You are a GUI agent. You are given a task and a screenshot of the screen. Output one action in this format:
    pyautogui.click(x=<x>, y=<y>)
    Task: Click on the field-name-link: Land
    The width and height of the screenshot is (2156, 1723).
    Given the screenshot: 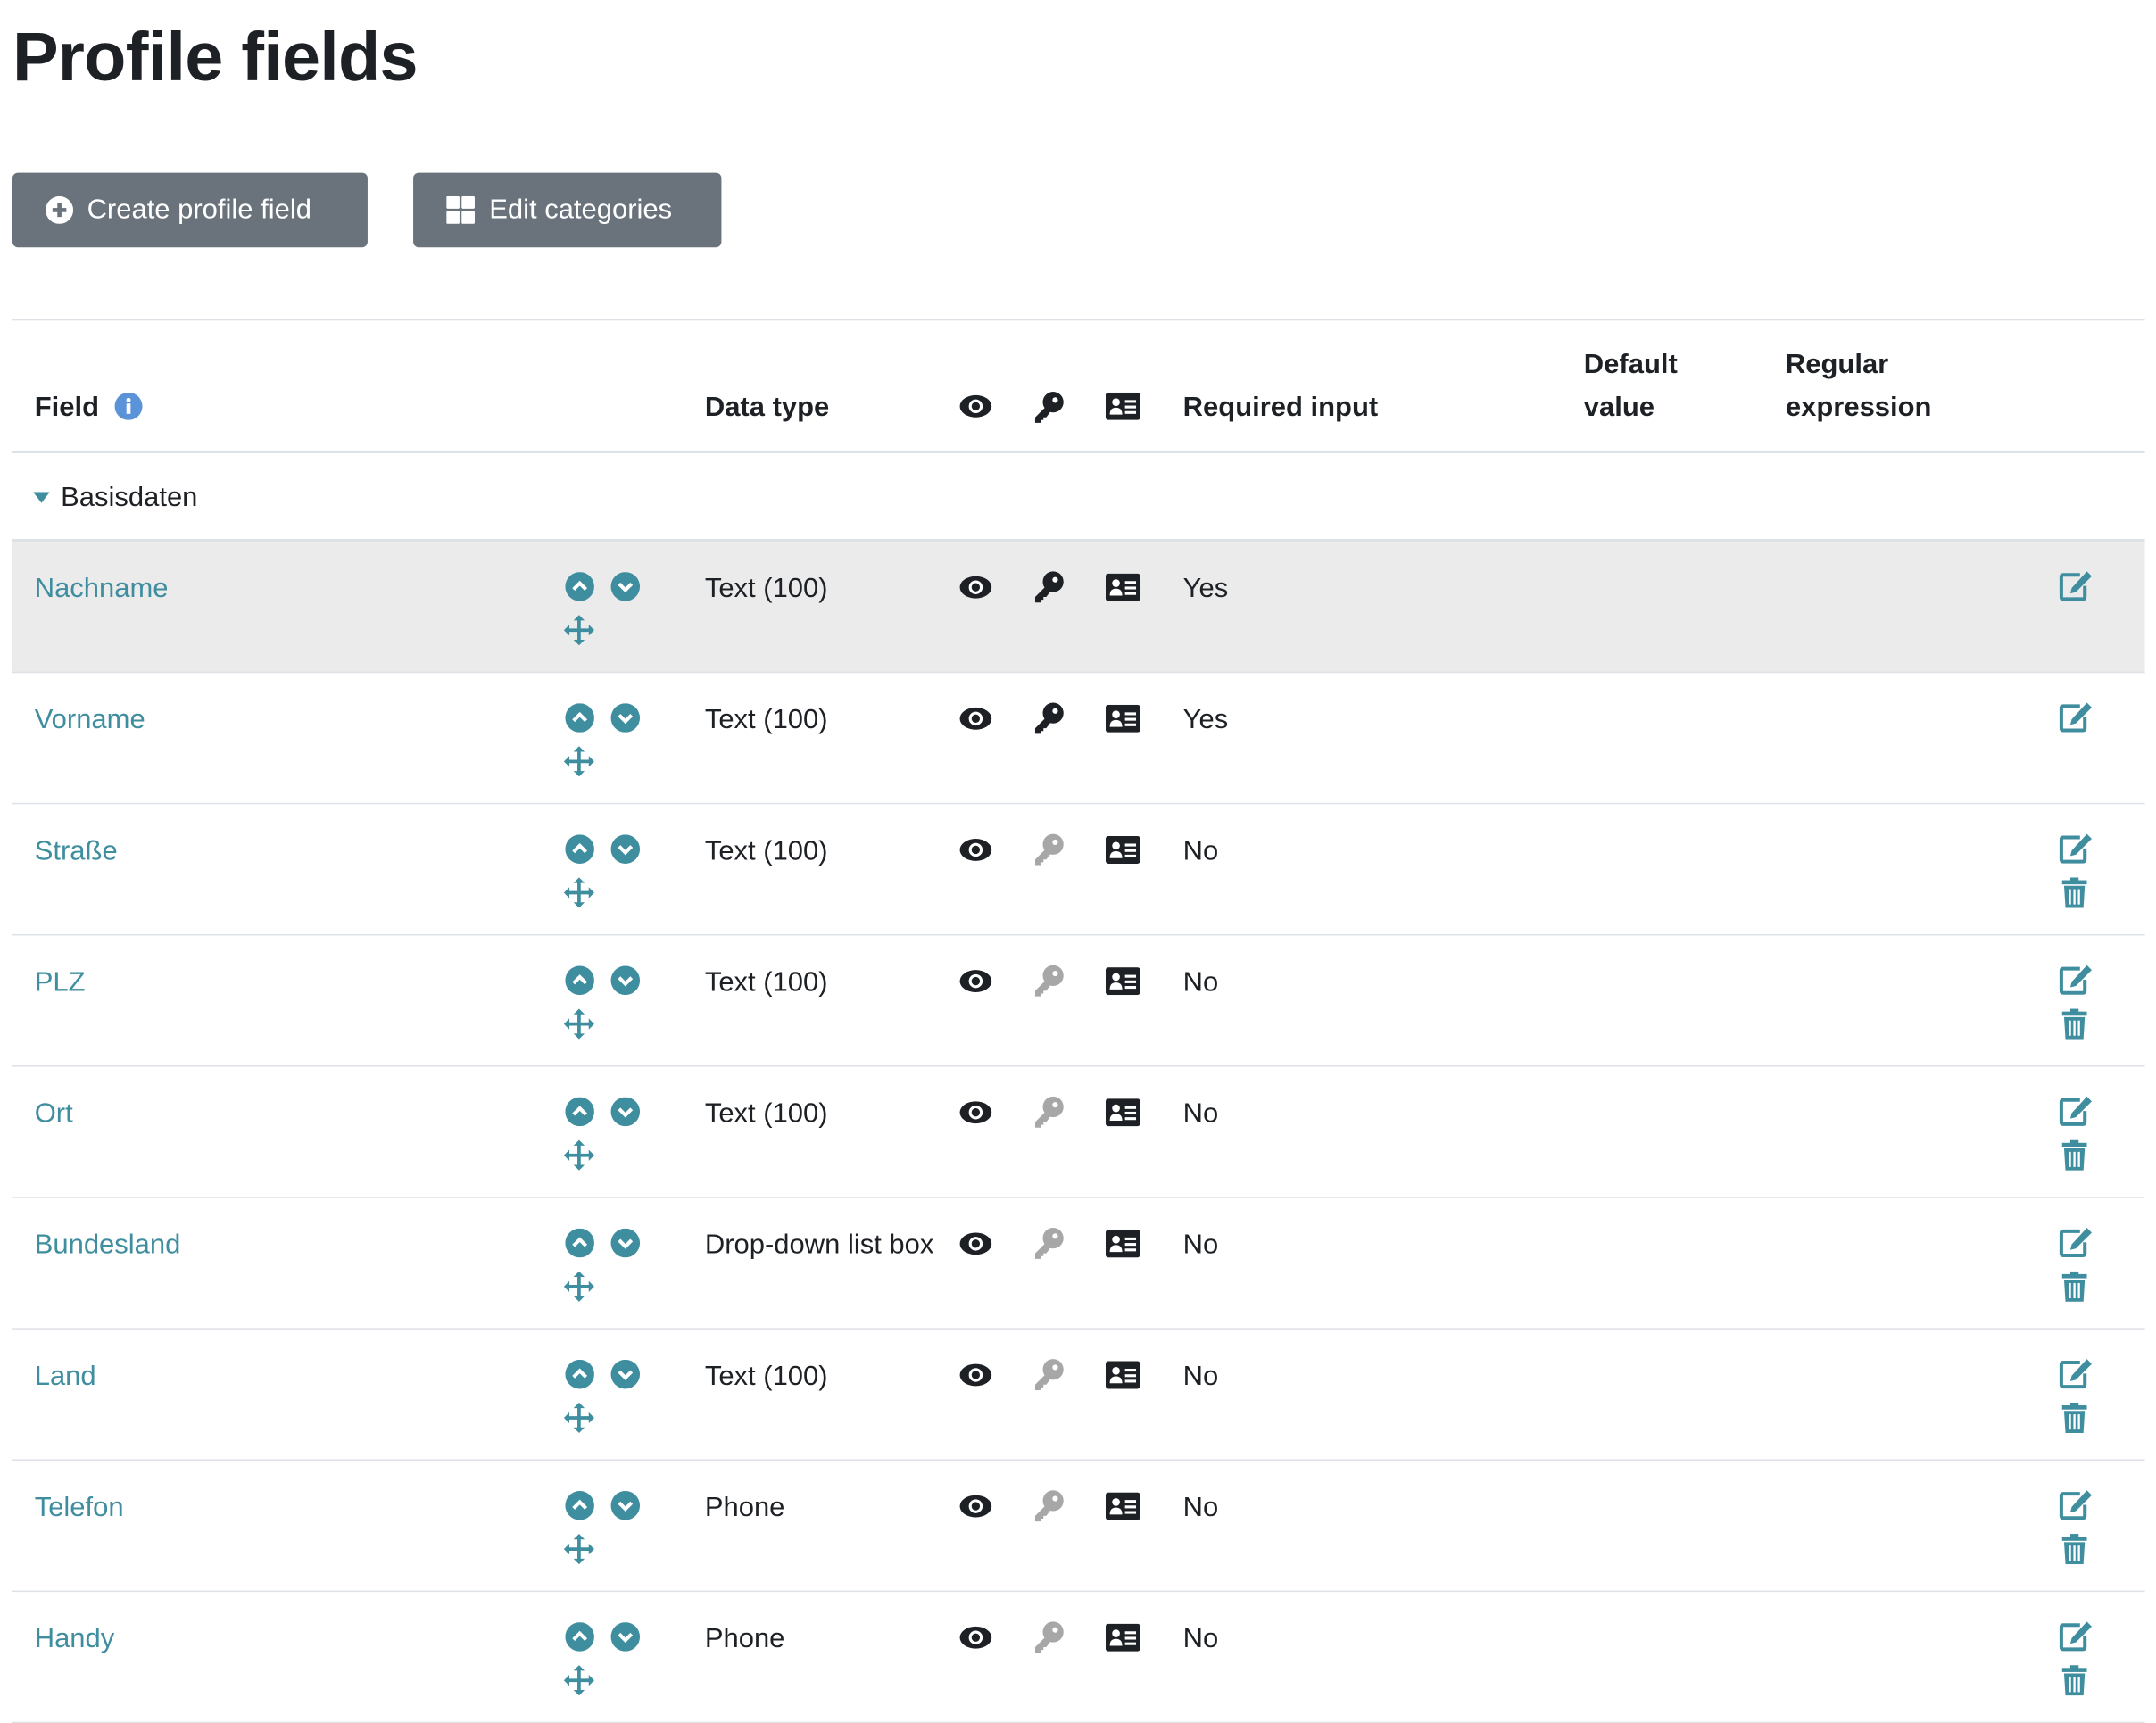 What is the action you would take?
    pyautogui.click(x=65, y=1377)
    